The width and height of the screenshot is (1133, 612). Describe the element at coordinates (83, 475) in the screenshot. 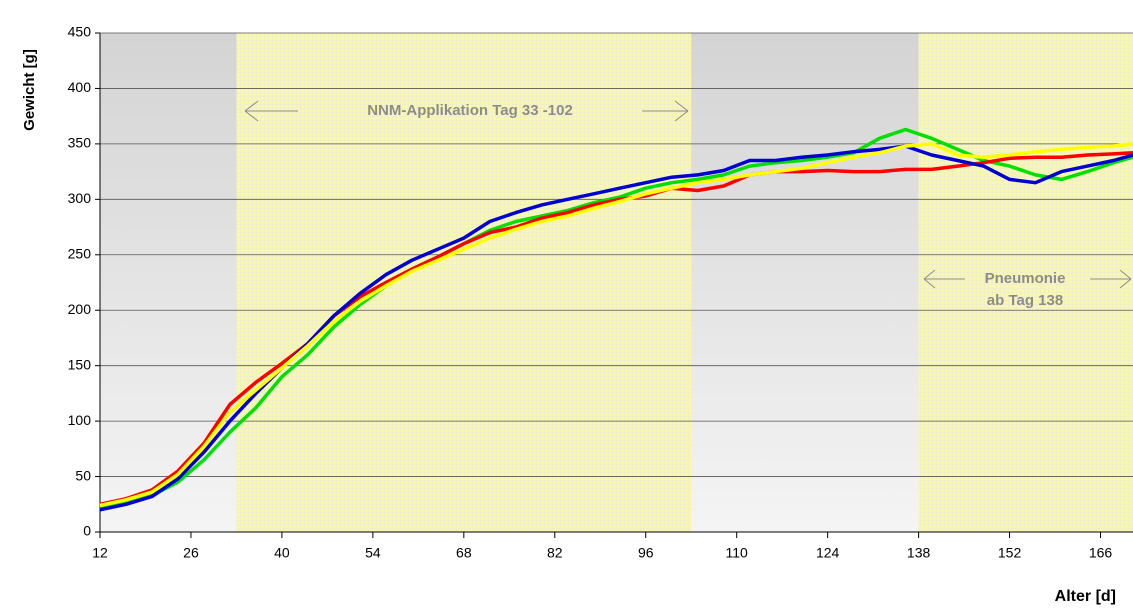

I see `y-tick-label: 50` at that location.